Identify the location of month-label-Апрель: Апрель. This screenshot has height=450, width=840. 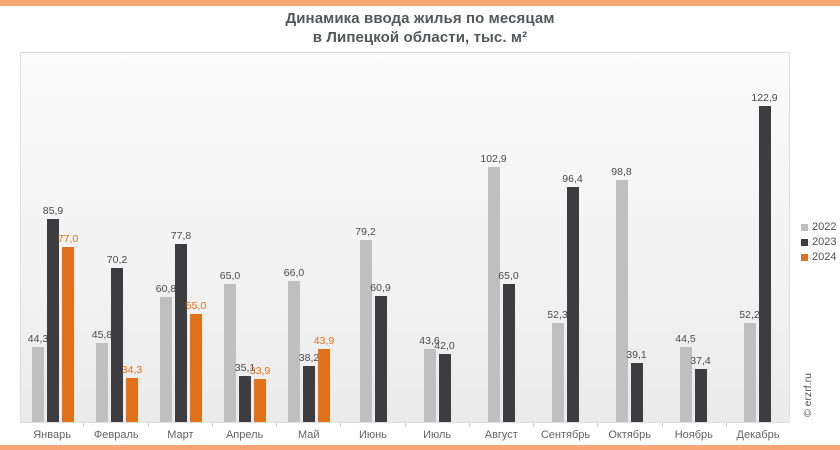
(244, 435).